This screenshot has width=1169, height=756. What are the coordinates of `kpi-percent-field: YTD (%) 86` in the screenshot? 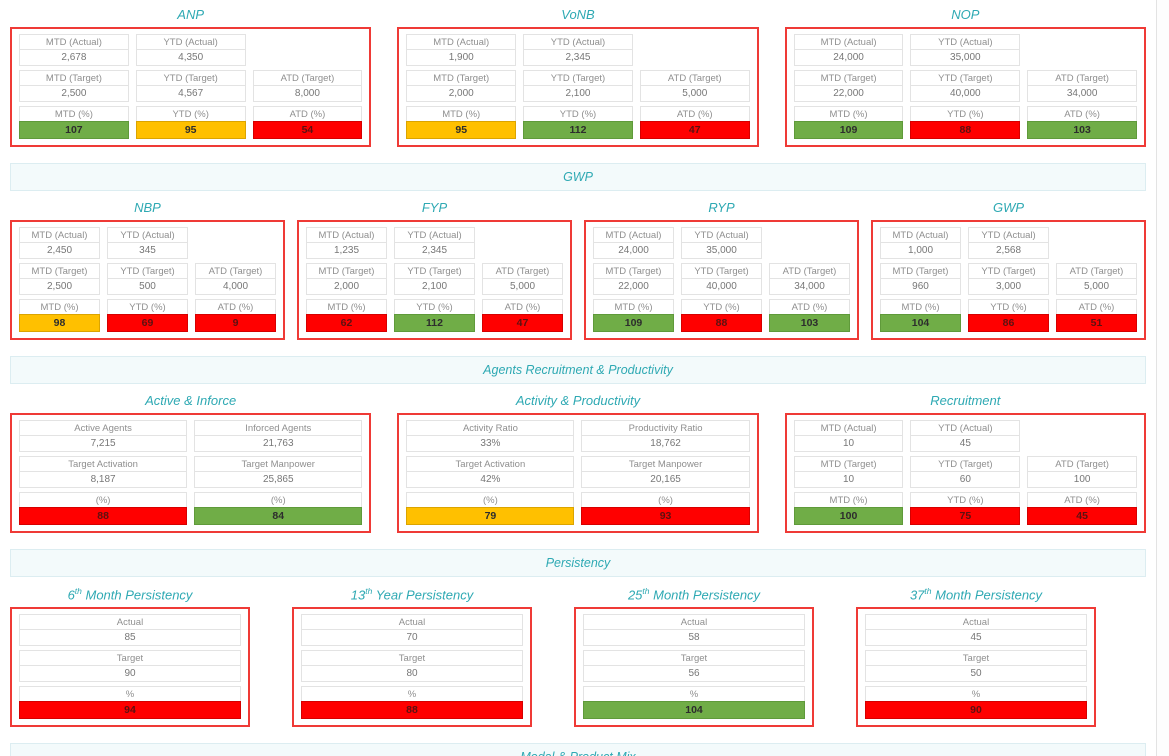 It's located at (1008, 315).